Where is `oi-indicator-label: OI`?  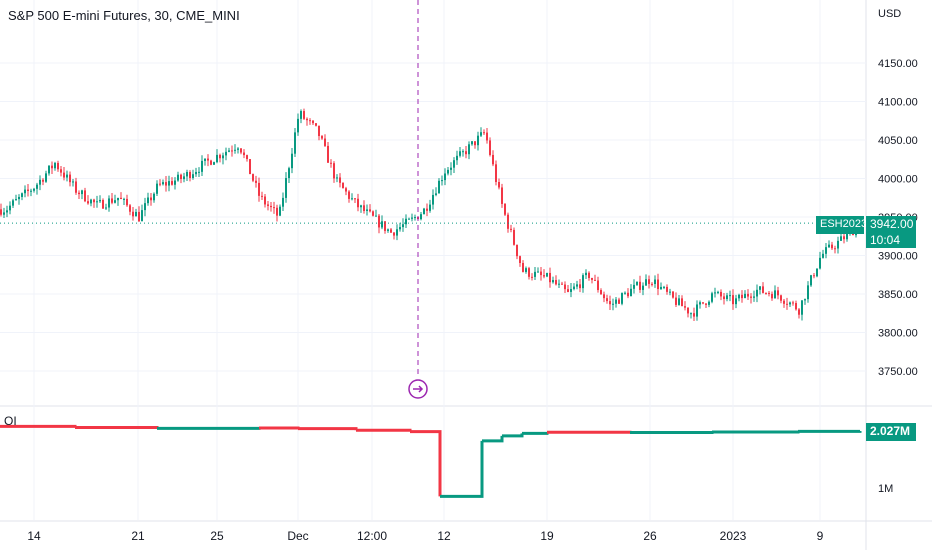 oi-indicator-label: OI is located at coordinates (10, 421).